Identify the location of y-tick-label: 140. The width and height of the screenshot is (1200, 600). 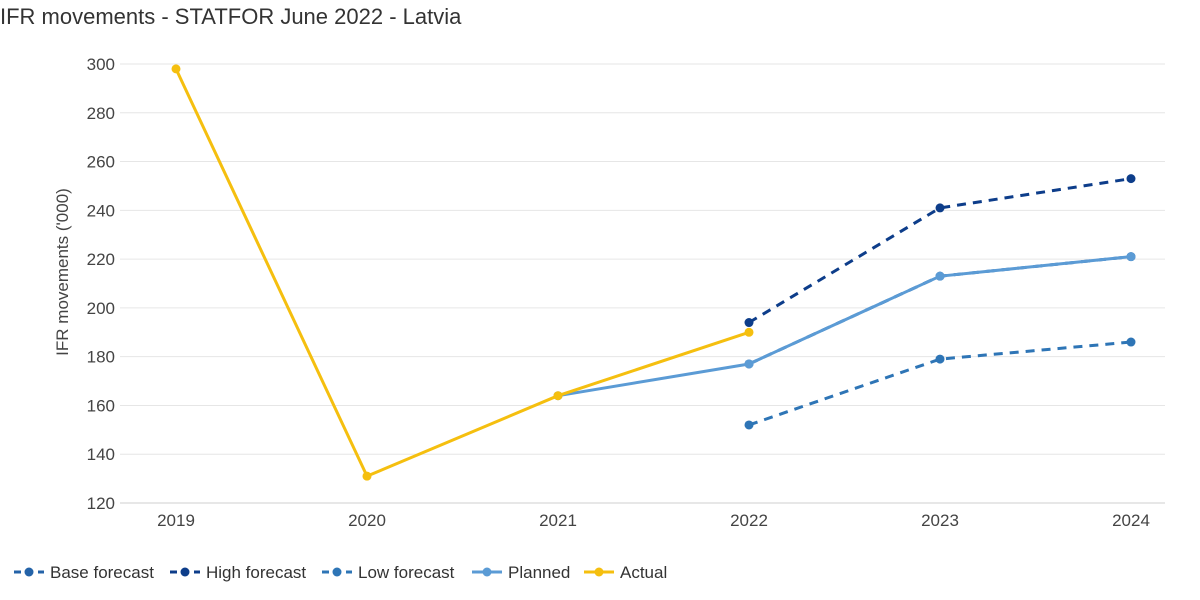
(101, 454).